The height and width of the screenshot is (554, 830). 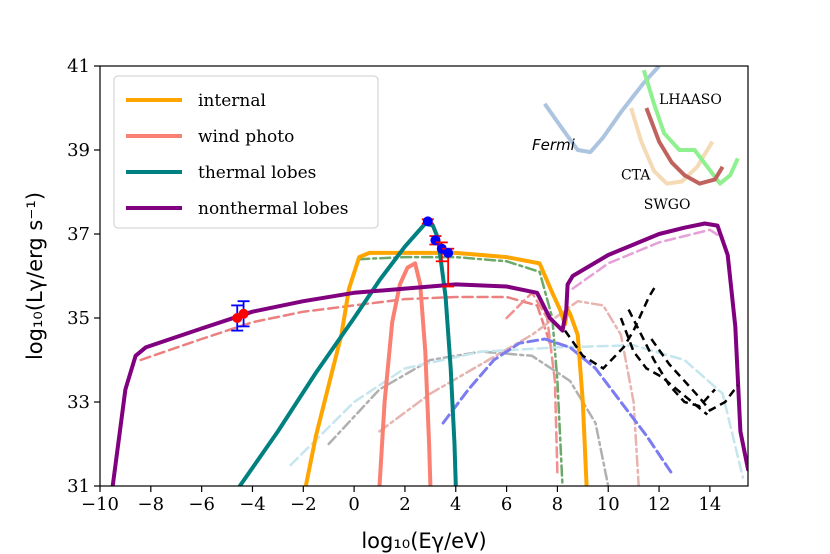 I want to click on series-line-wind-dashed, so click(x=532, y=383).